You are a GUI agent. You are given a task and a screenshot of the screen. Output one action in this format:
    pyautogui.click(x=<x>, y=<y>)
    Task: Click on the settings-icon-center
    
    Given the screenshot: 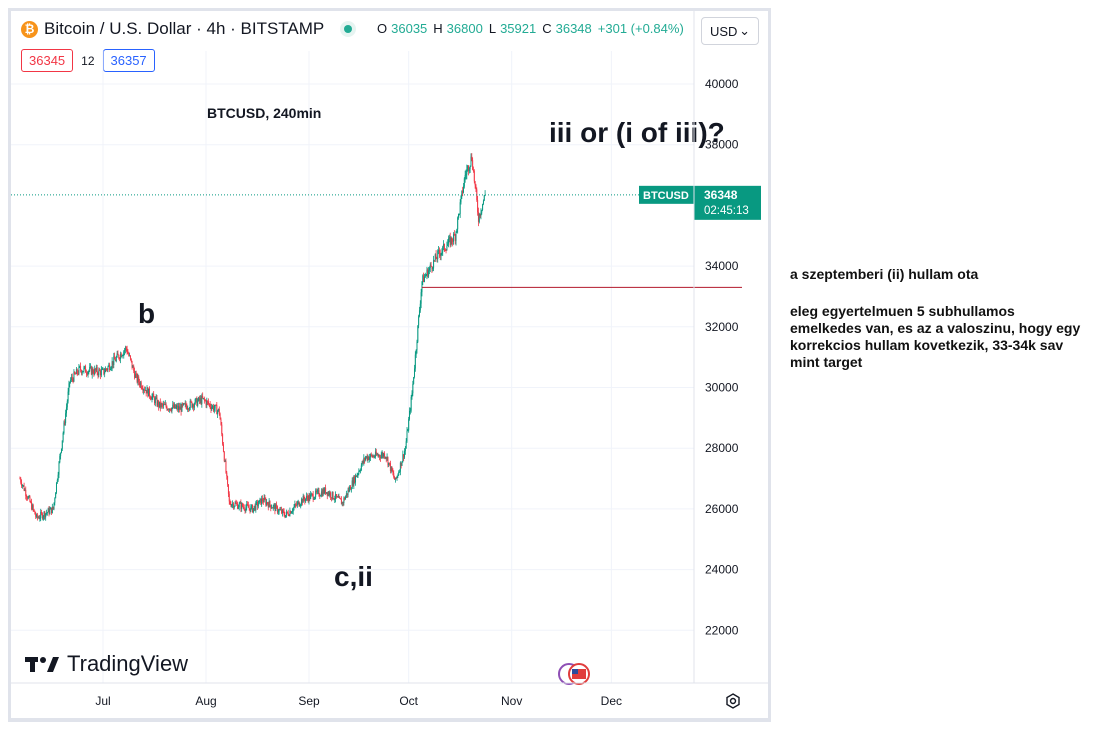 What is the action you would take?
    pyautogui.click(x=733, y=701)
    